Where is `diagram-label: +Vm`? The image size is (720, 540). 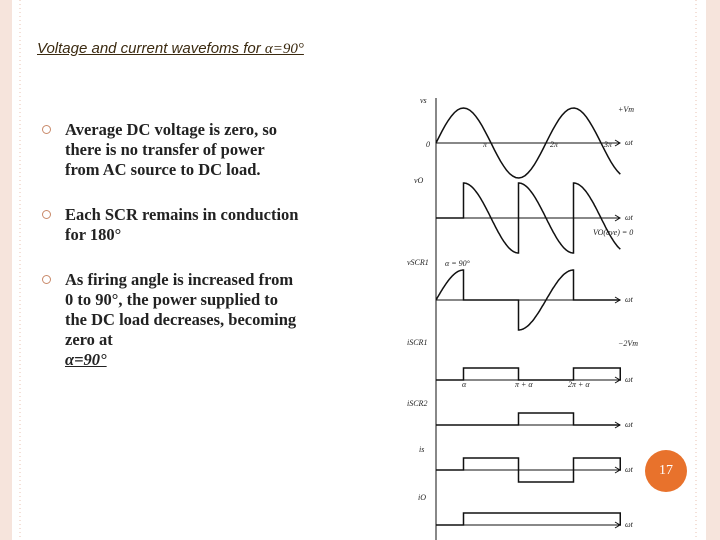 diagram-label: +Vm is located at coordinates (626, 109).